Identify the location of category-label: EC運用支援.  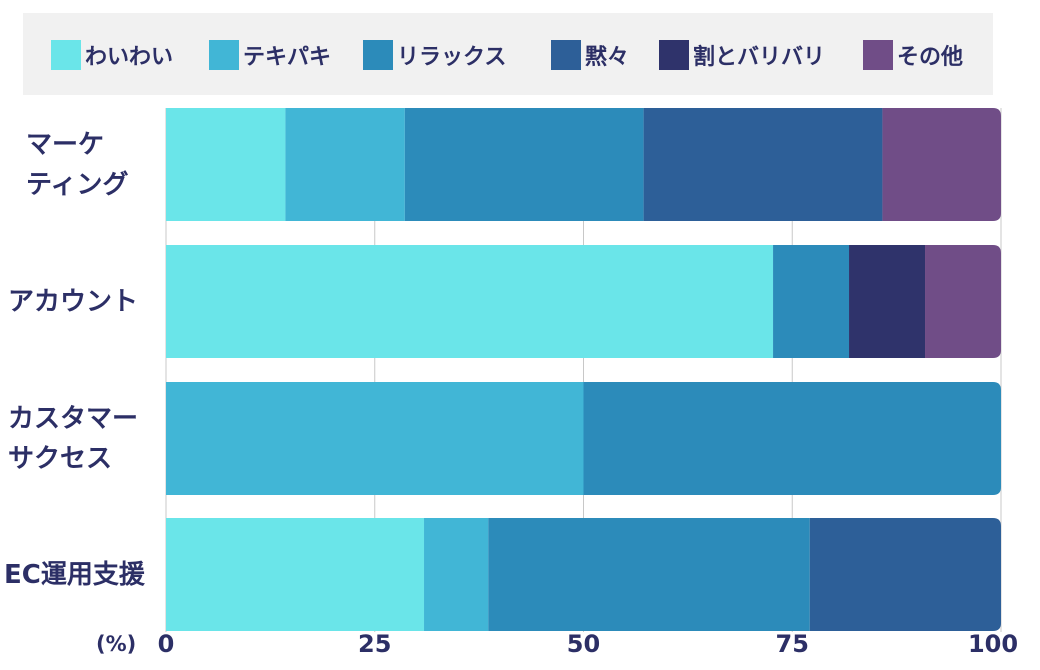
(74, 575).